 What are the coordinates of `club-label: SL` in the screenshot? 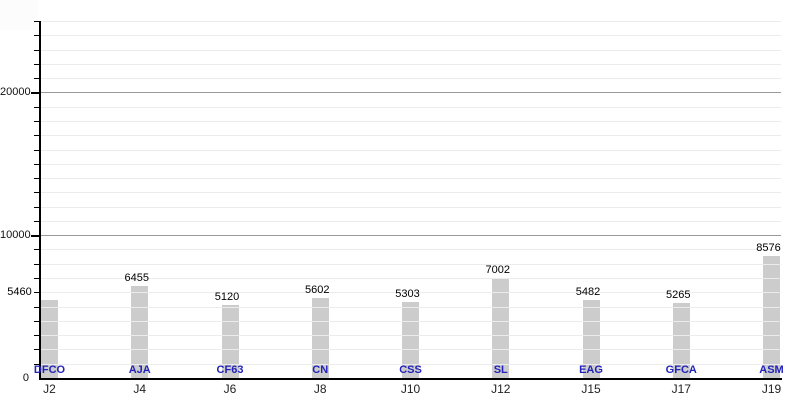 It's located at (500, 370).